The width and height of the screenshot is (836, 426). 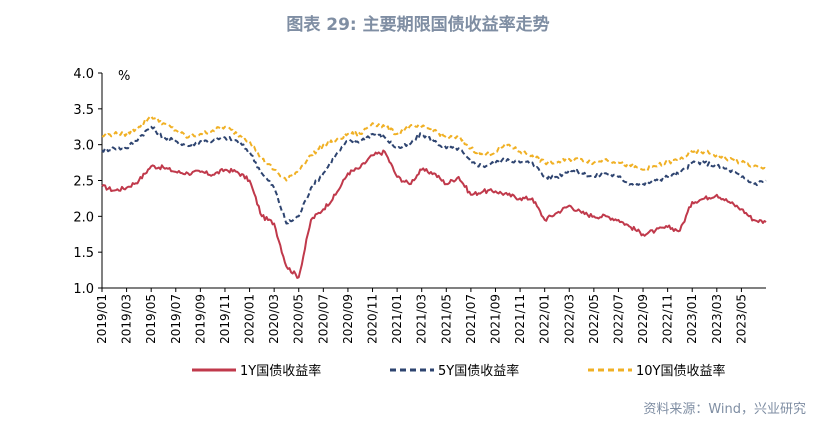 What do you see at coordinates (274, 319) in the screenshot?
I see `x-tick-label: 2020/03` at bounding box center [274, 319].